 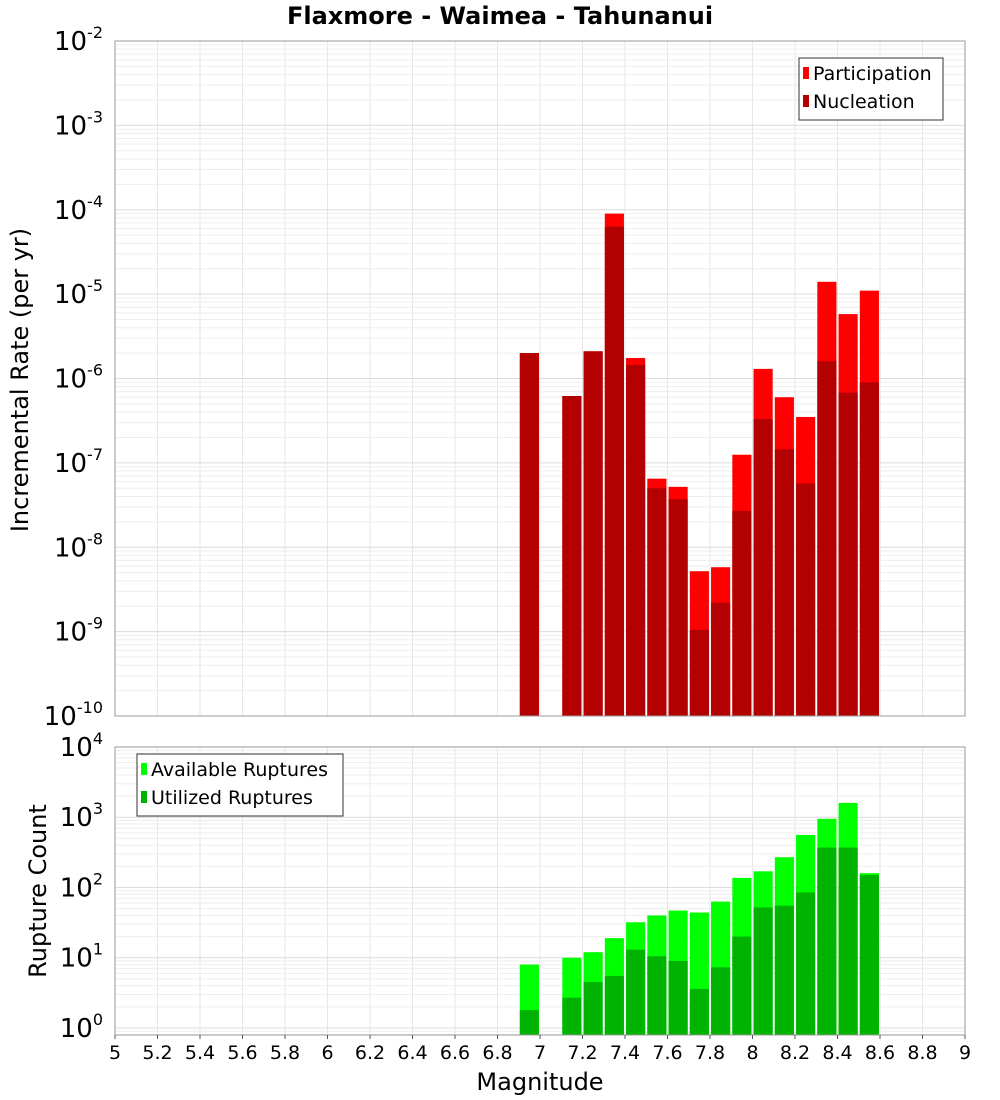 I want to click on x-tick-label: 7.8, so click(x=710, y=1053).